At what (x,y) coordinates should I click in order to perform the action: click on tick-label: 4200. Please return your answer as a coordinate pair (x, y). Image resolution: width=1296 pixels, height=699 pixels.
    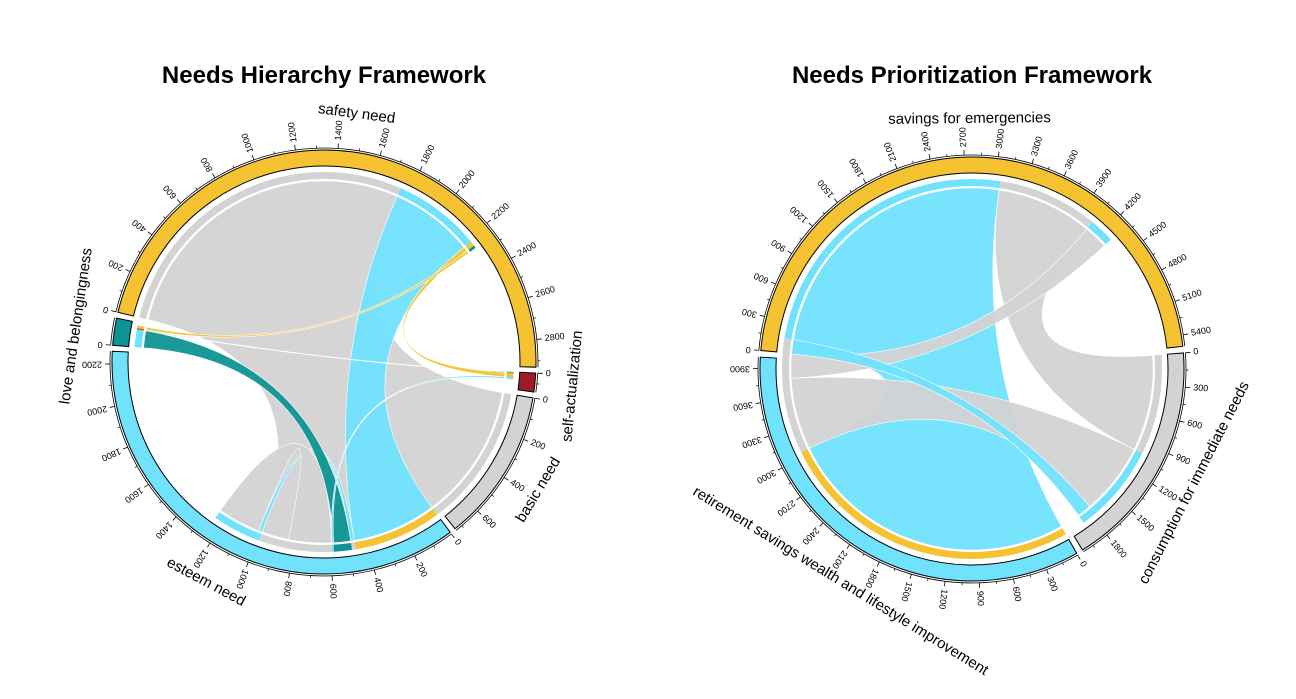
    Looking at the image, I should click on (1132, 201).